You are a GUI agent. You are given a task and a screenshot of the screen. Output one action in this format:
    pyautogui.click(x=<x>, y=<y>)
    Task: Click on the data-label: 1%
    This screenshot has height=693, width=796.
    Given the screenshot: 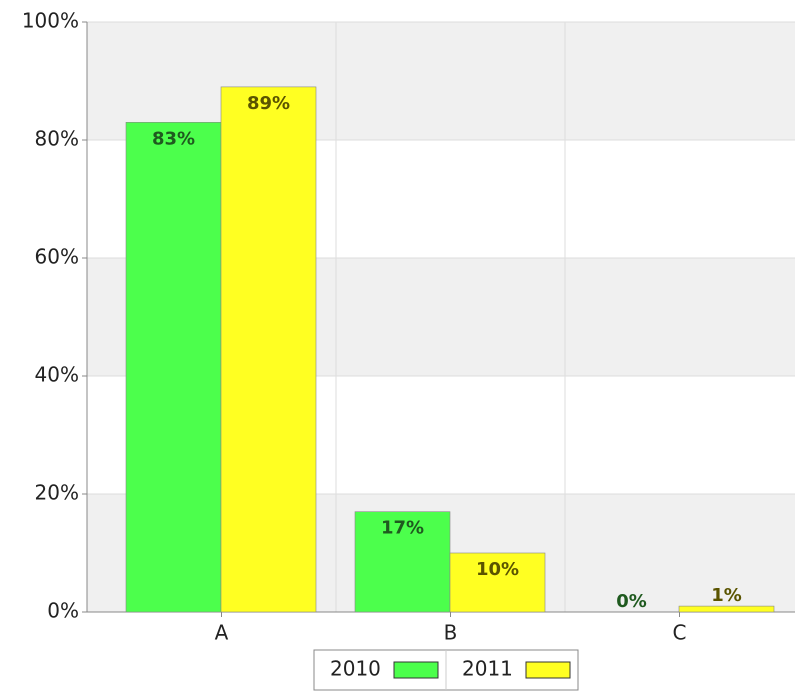 What is the action you would take?
    pyautogui.click(x=726, y=595)
    